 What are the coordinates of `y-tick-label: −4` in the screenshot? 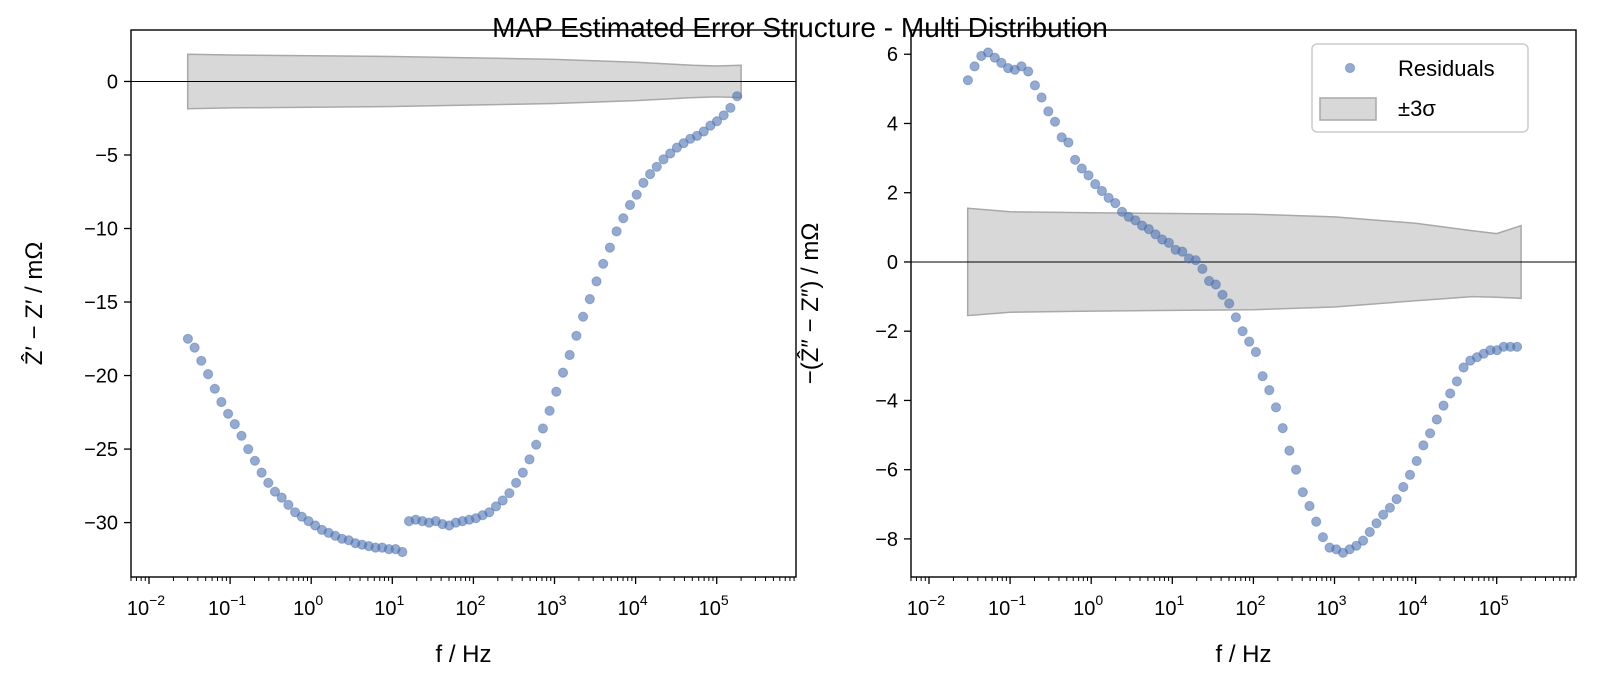 It's located at (886, 401).